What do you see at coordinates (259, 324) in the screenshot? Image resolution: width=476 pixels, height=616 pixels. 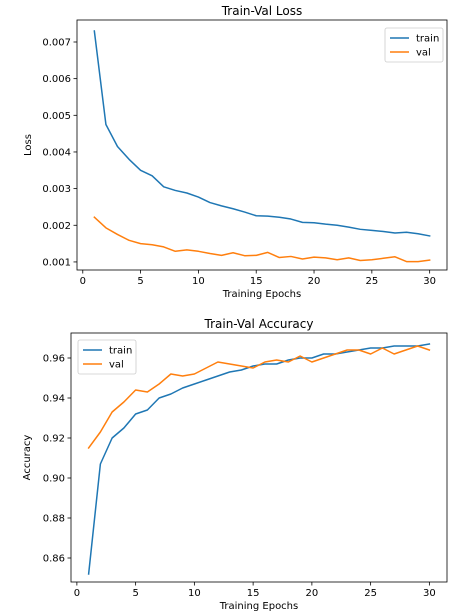 I see `chart-title: Train-Val Accuracy` at bounding box center [259, 324].